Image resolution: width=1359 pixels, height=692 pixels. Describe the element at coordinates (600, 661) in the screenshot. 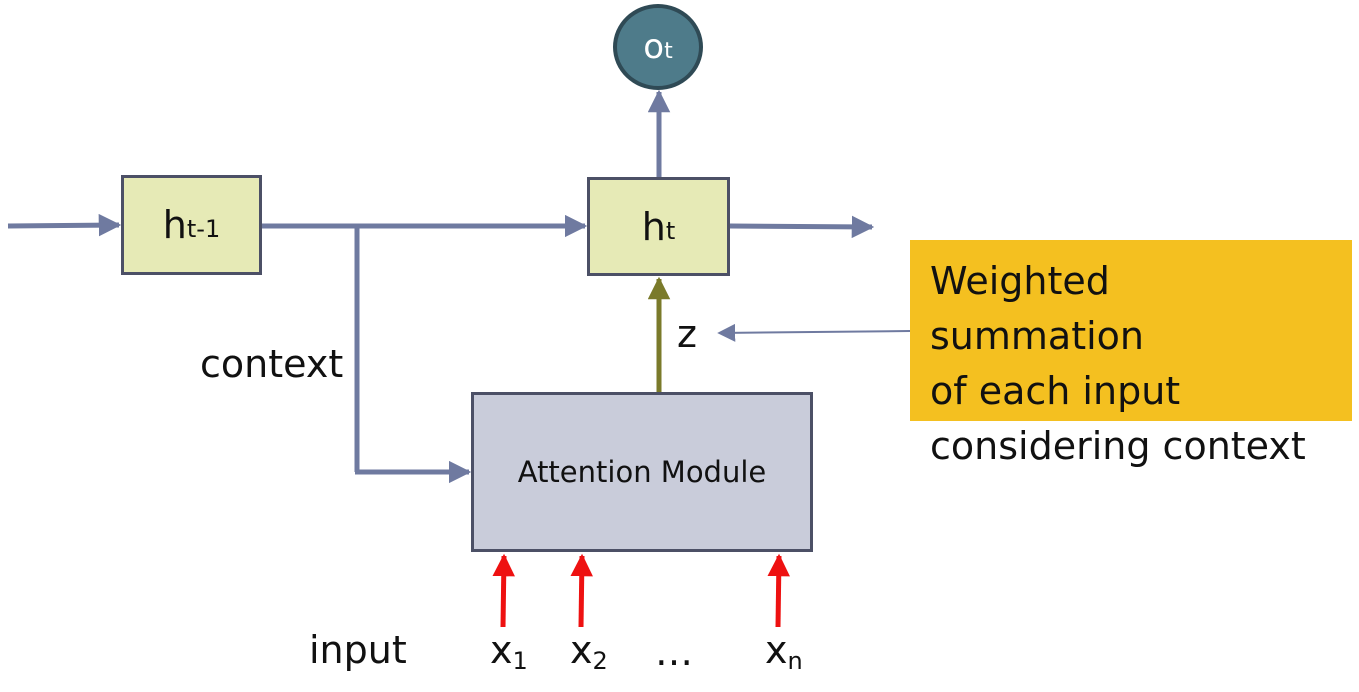

I see `input-x2-sub: 2` at that location.